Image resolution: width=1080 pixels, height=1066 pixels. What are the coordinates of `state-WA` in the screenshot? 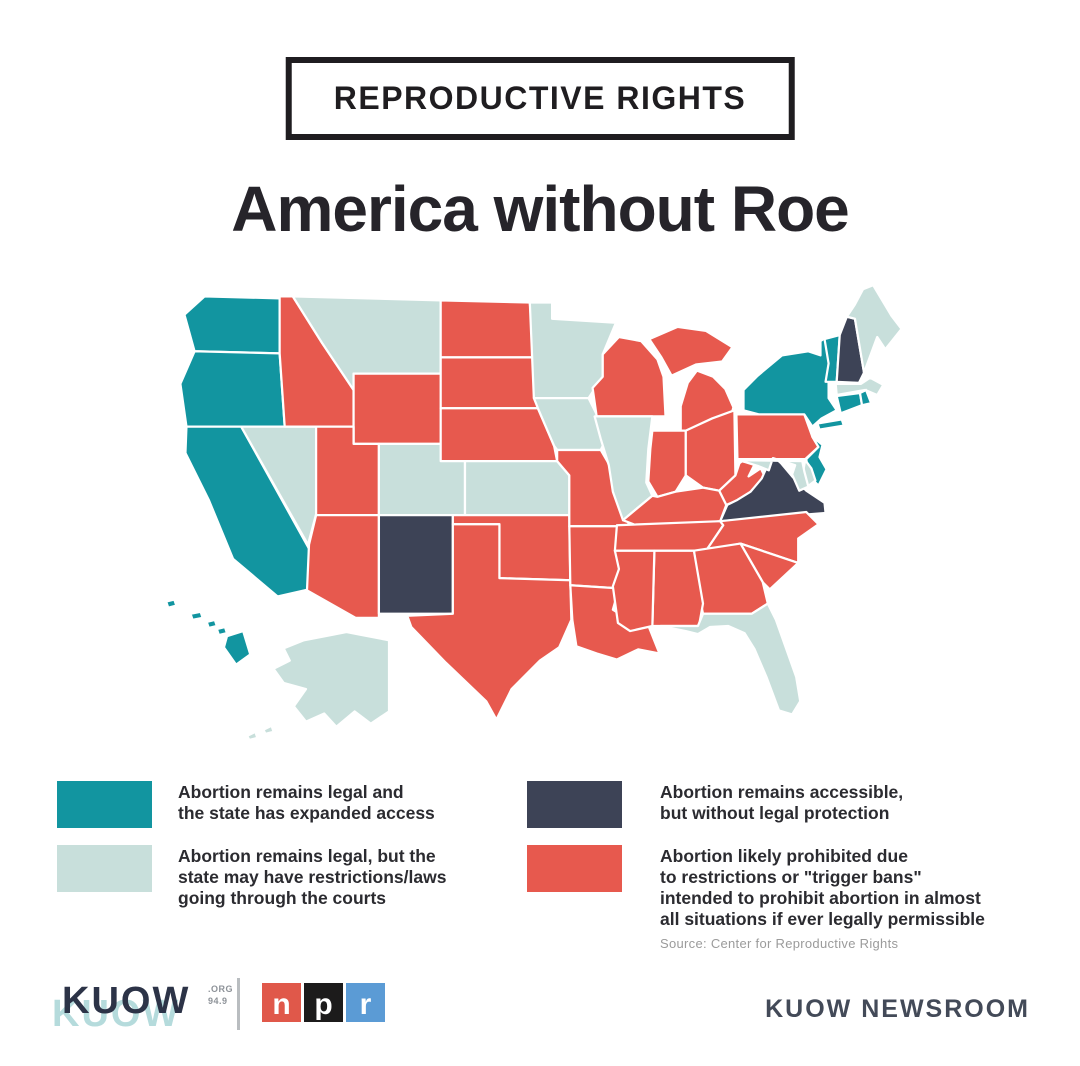 It's located at (232, 325).